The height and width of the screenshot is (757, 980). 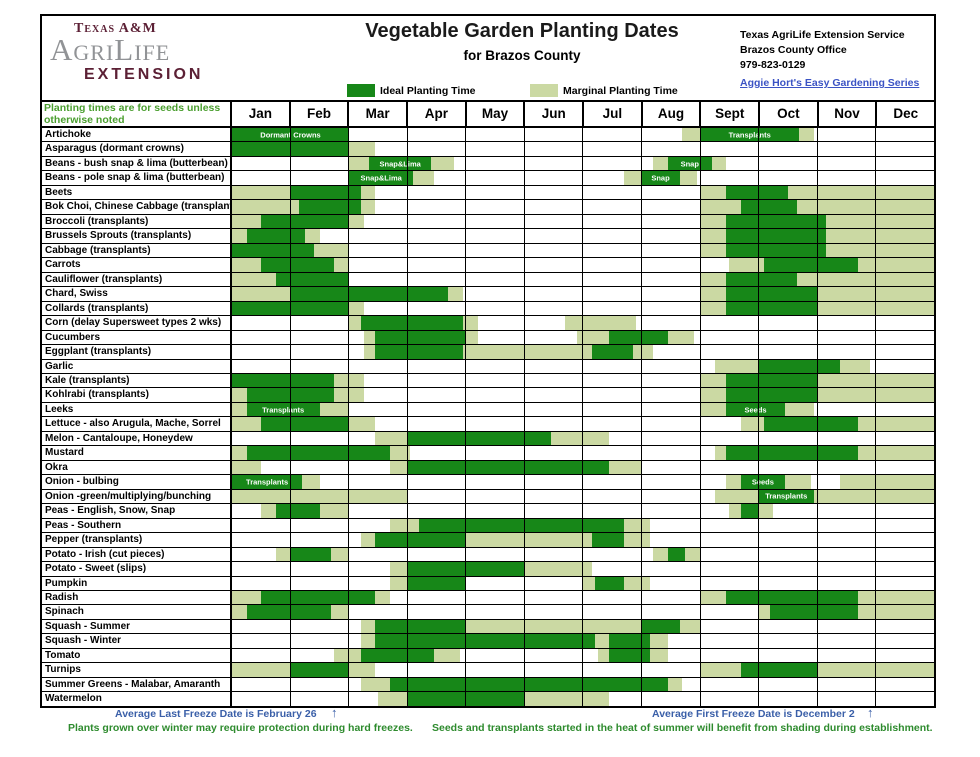 I want to click on row-label: Cabbage (transplants), so click(x=137, y=250).